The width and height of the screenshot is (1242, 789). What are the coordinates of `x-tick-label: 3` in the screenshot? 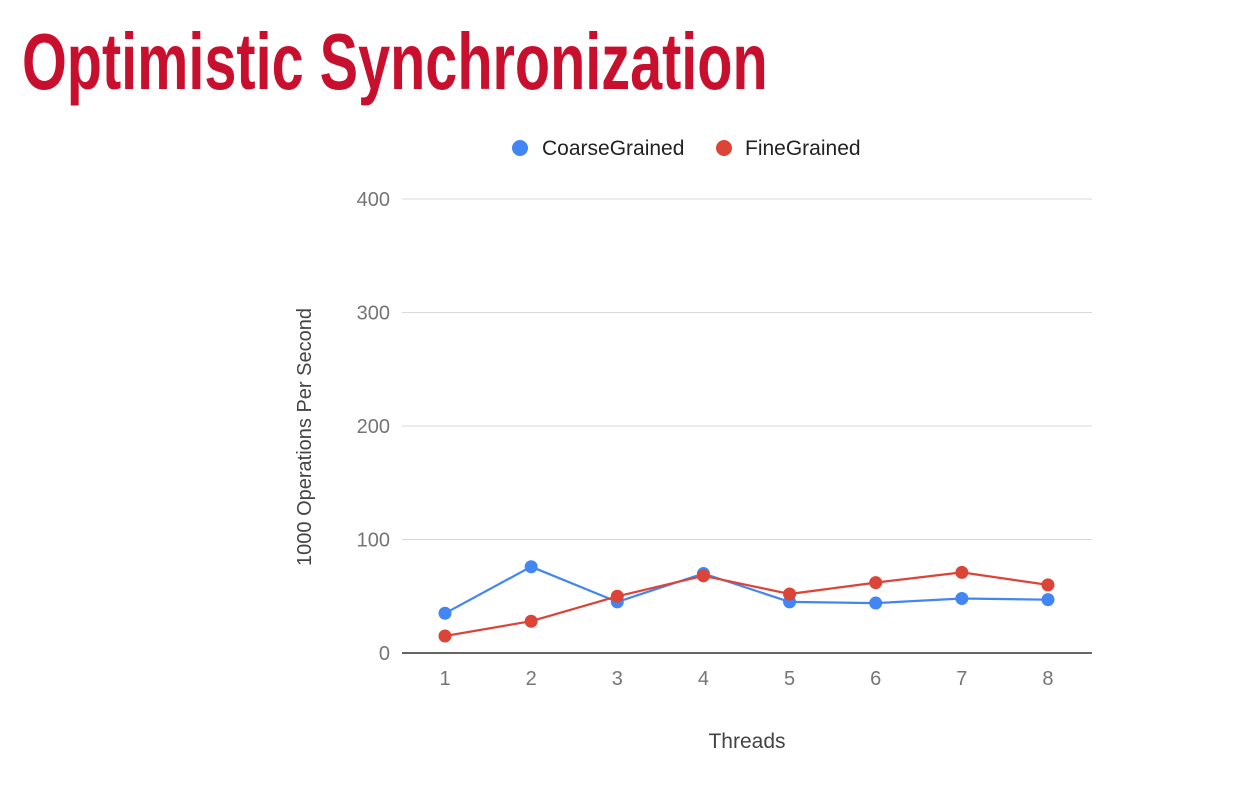 It's located at (617, 679).